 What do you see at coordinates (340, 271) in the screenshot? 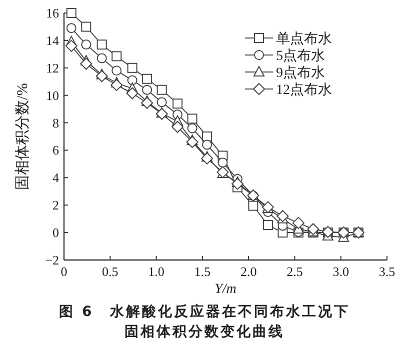
I see `x-tick-label: 3.0` at bounding box center [340, 271].